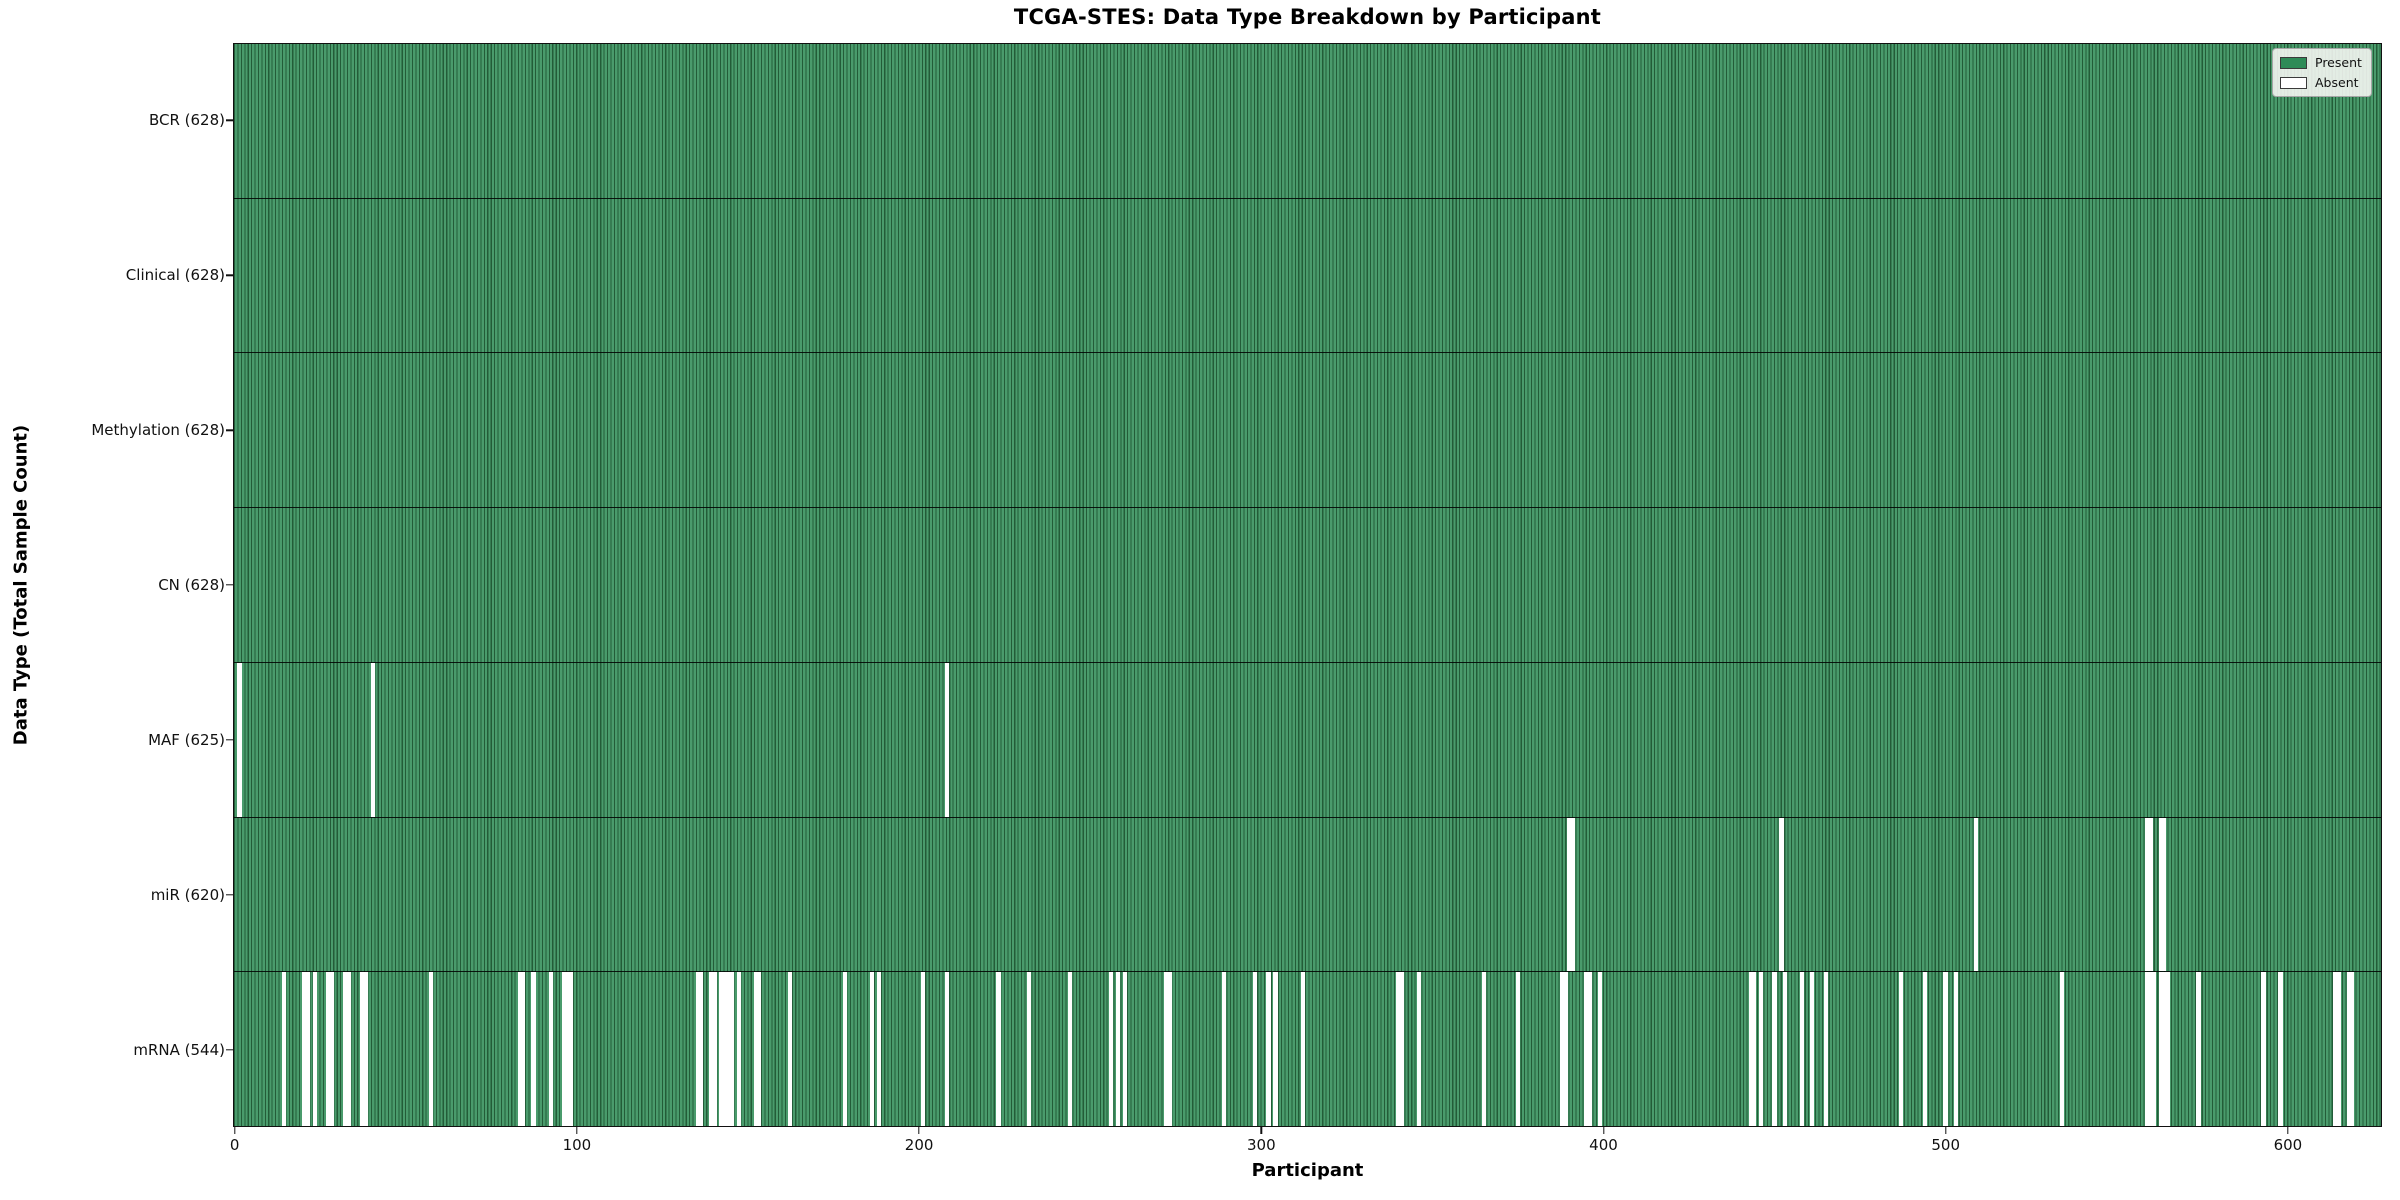 Image resolution: width=2400 pixels, height=1200 pixels. I want to click on legend-item-present: Present, so click(2321, 62).